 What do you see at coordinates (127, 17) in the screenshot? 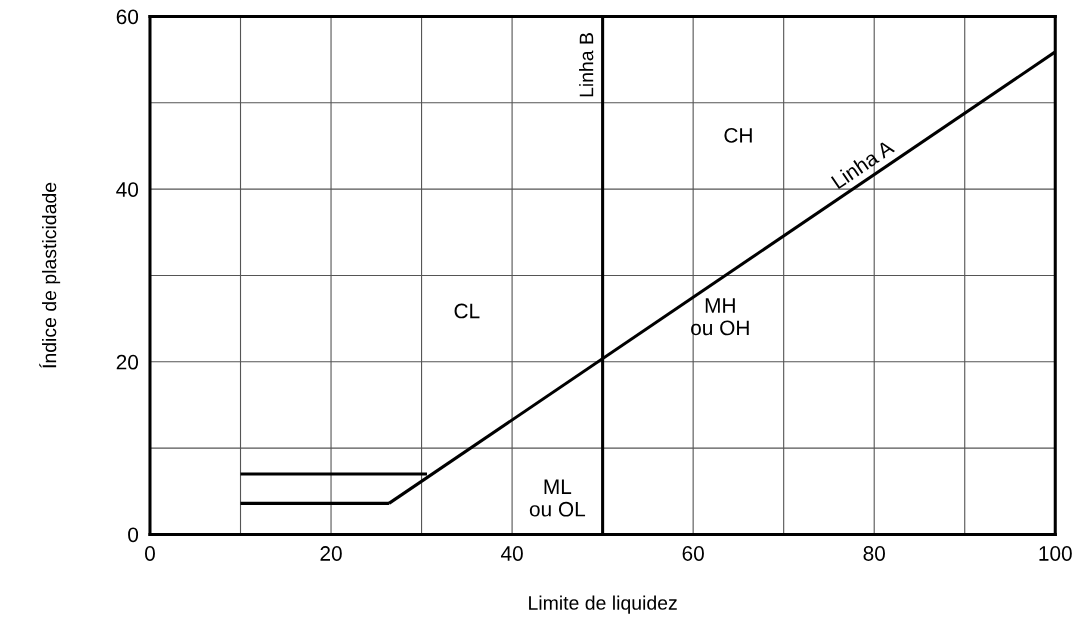
I see `y-tick-label: 60` at bounding box center [127, 17].